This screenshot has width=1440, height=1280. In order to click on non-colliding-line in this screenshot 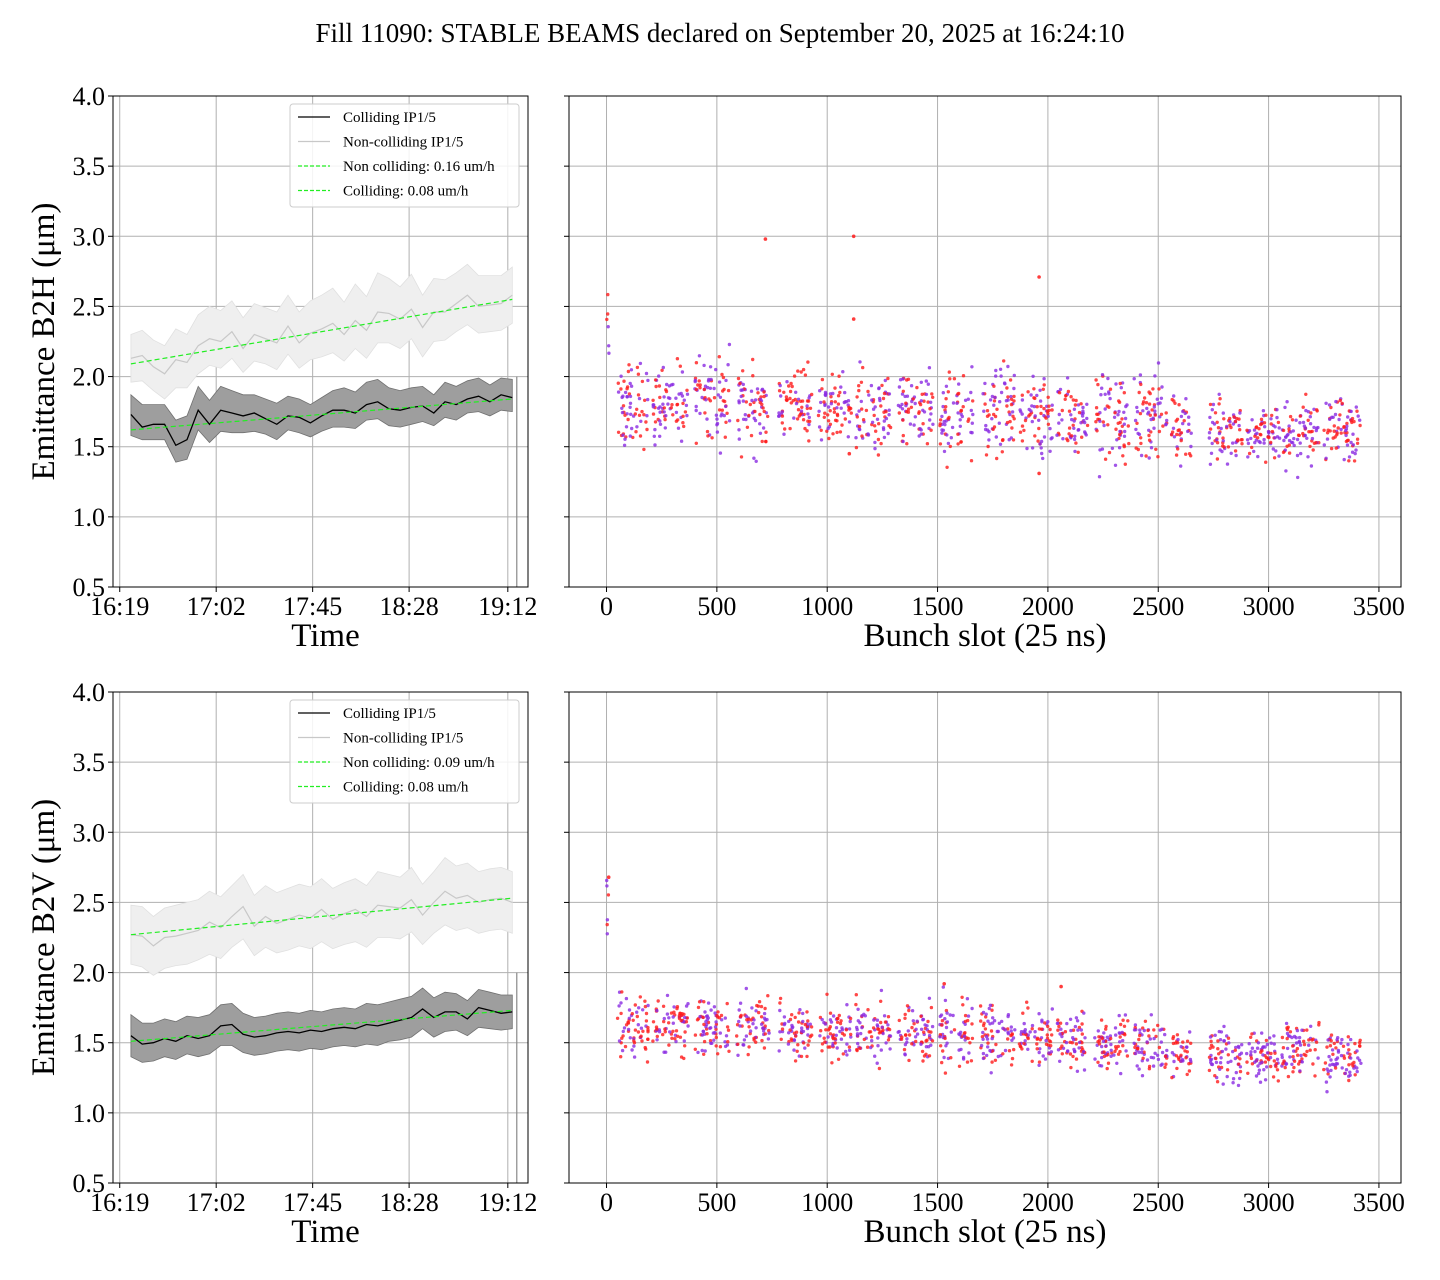, I will do `click(321, 334)`.